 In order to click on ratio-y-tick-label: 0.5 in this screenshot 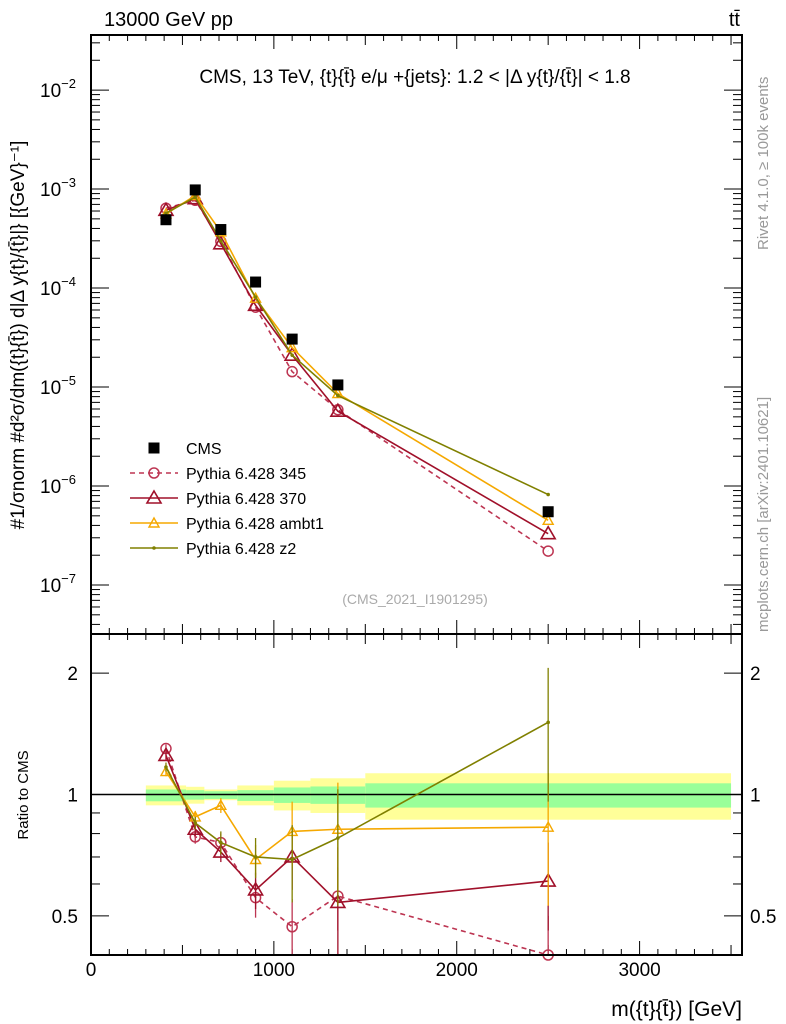, I will do `click(65, 917)`.